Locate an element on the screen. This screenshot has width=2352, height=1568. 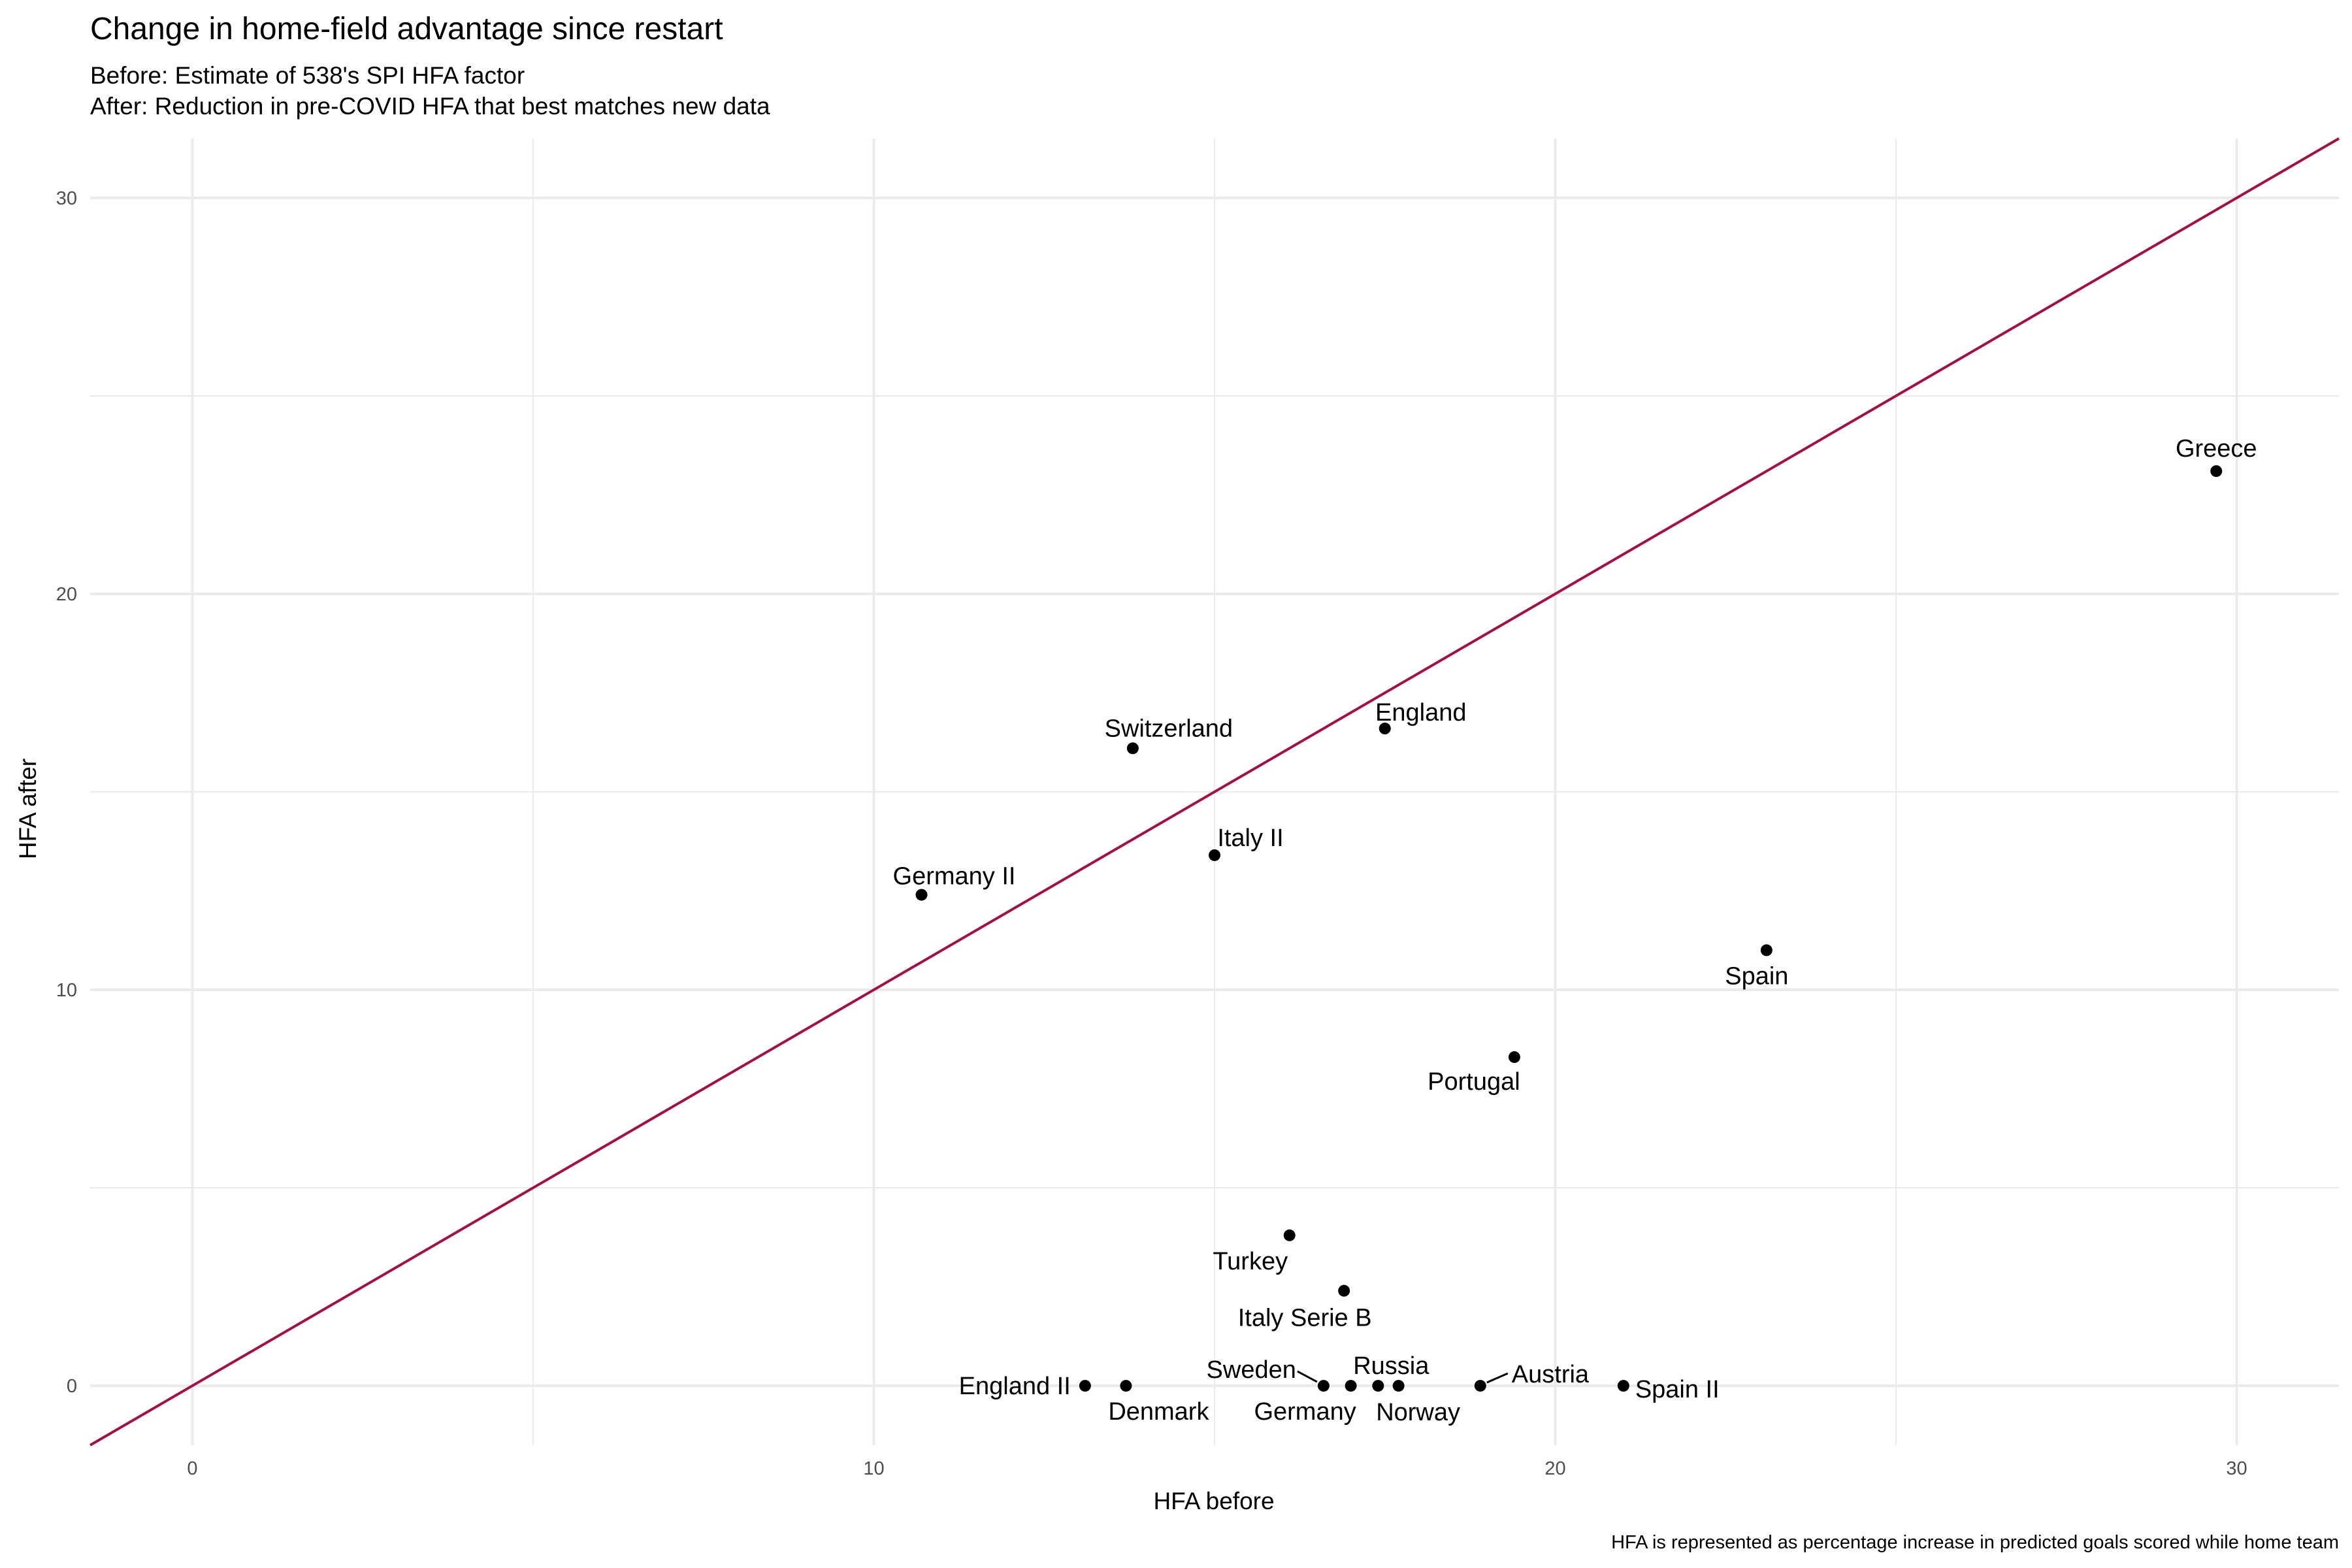
x-tick-label: 30 is located at coordinates (2236, 1468).